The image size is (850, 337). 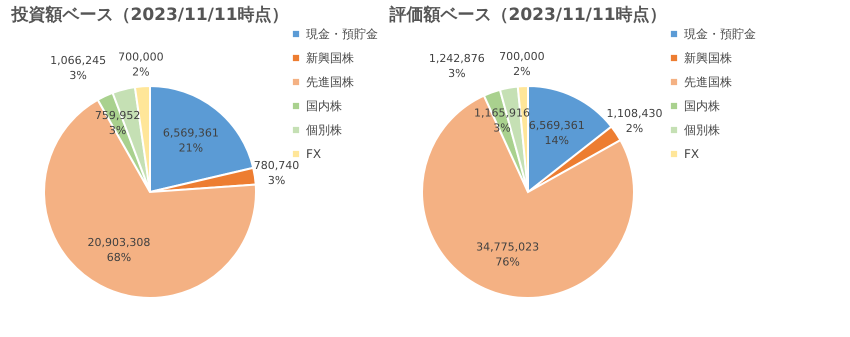 I want to click on data-label: 780,740 3%, so click(x=277, y=172).